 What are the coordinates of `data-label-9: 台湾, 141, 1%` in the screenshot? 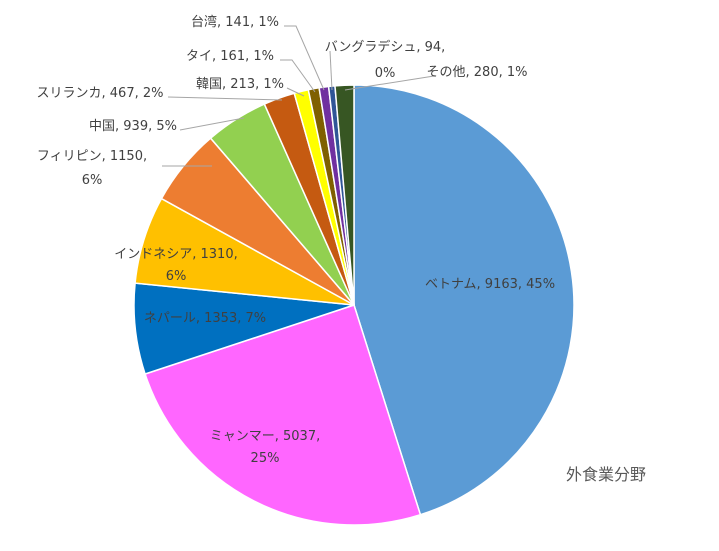 It's located at (235, 22).